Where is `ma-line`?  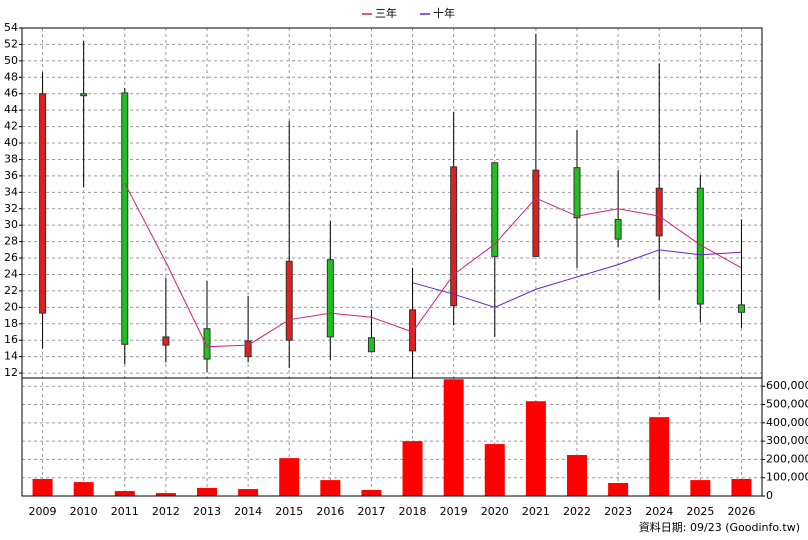 ma-line is located at coordinates (577, 278).